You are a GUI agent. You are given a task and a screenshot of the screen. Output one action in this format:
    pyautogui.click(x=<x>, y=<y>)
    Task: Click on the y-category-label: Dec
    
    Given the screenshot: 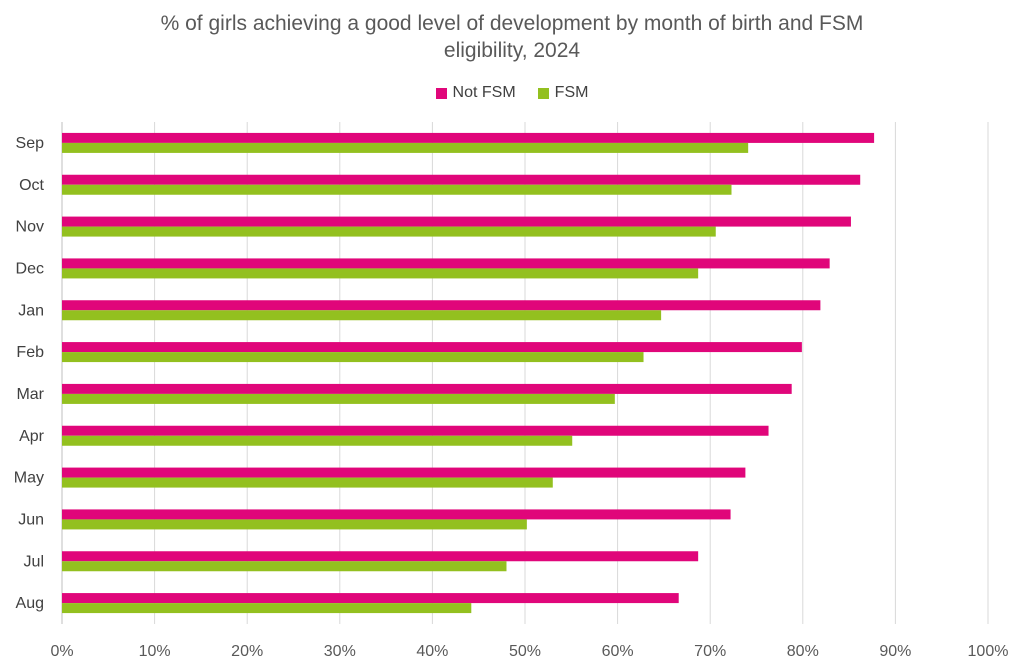 What is the action you would take?
    pyautogui.click(x=30, y=268)
    